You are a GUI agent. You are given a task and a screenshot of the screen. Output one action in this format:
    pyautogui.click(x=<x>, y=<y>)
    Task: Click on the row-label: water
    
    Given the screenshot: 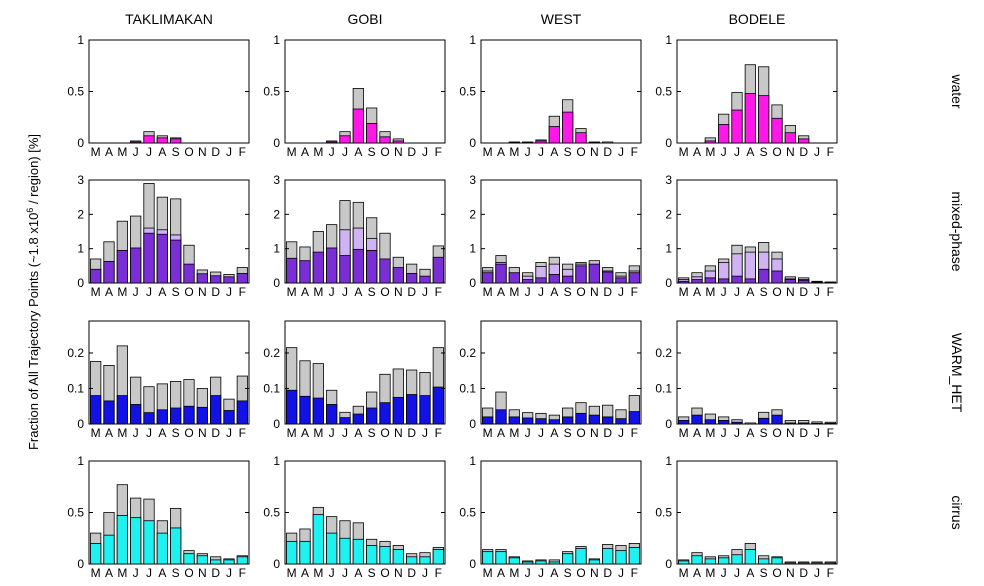 What is the action you would take?
    pyautogui.click(x=957, y=91)
    